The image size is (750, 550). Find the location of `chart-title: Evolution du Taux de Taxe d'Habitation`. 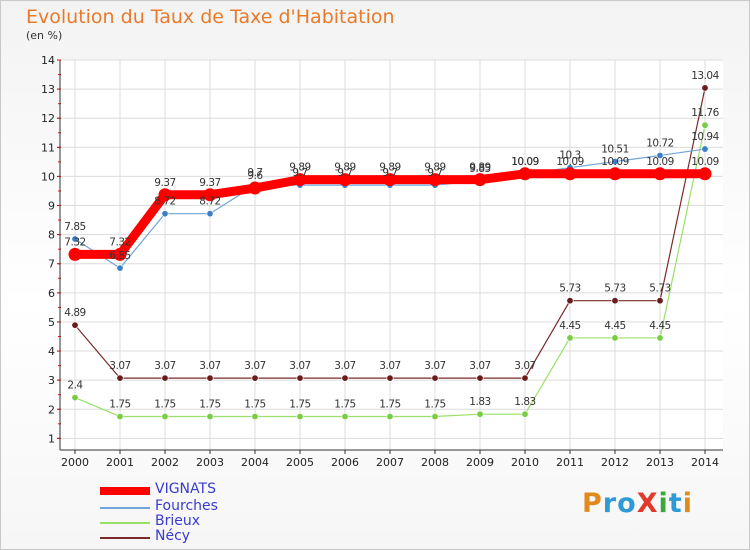

chart-title: Evolution du Taux de Taxe d'Habitation is located at coordinates (210, 17).